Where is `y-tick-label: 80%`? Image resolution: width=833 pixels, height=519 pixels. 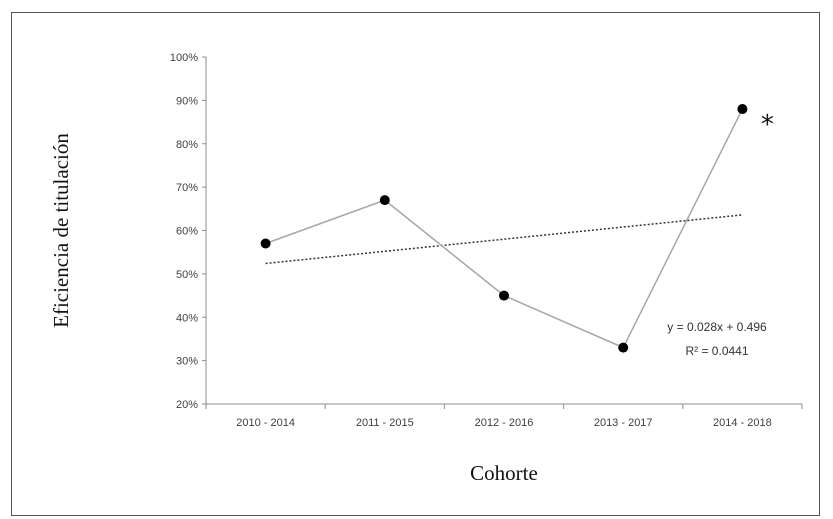
y-tick-label: 80% is located at coordinates (187, 145).